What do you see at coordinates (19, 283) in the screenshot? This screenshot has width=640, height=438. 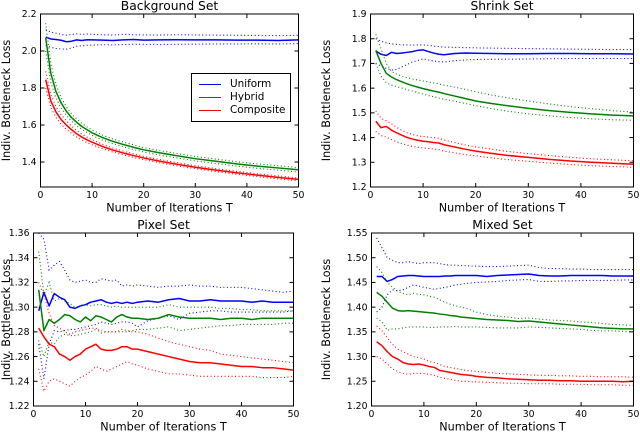 I see `svg-text: 1.32` at bounding box center [19, 283].